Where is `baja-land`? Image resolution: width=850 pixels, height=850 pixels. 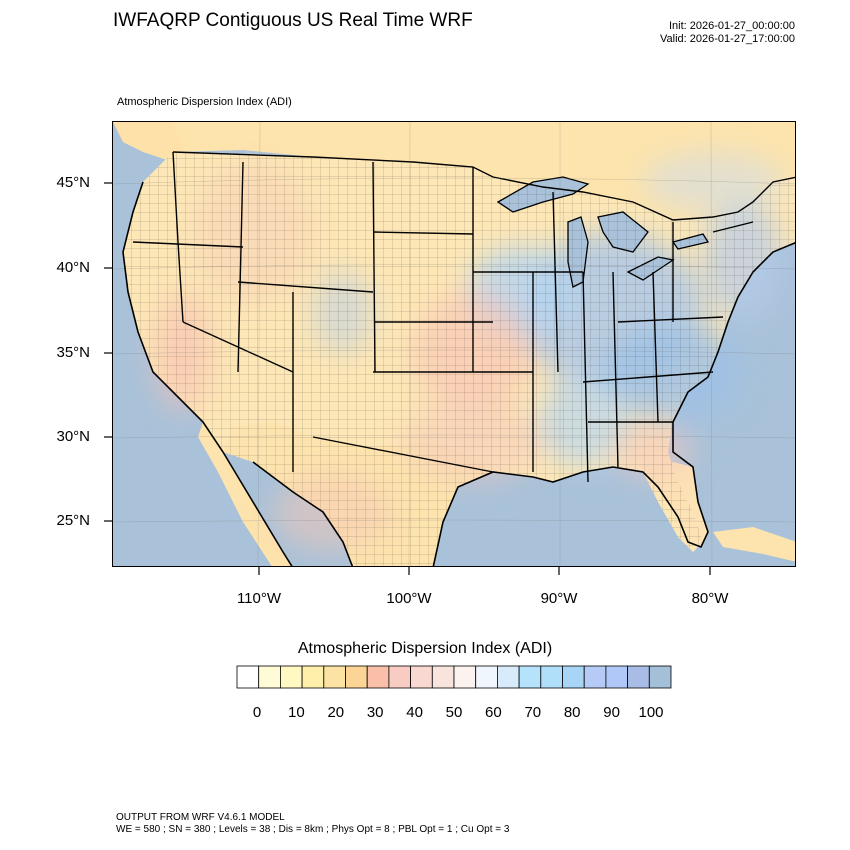 baja-land is located at coordinates (245, 494).